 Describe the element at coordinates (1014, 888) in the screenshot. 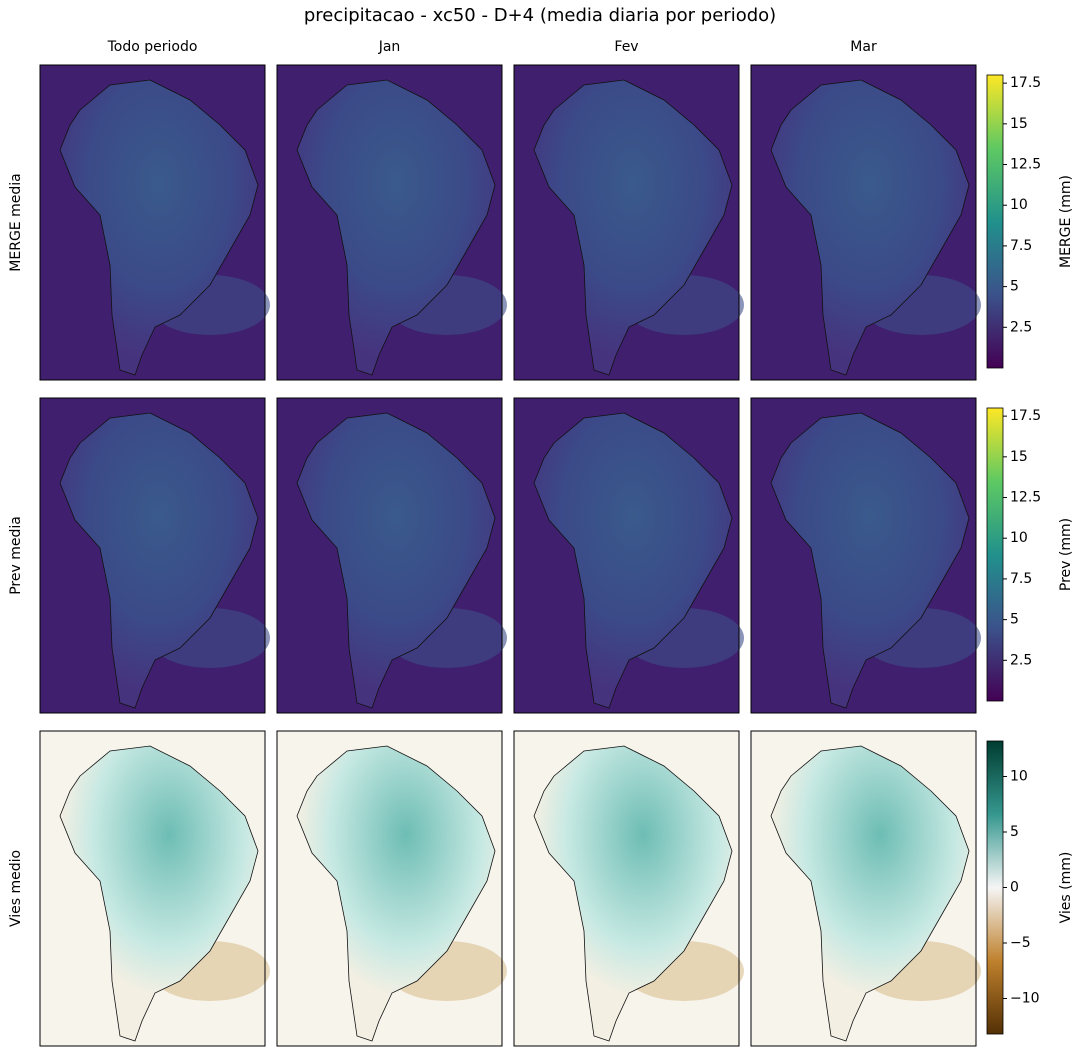

I see `colorbar-tick-label: 0` at that location.